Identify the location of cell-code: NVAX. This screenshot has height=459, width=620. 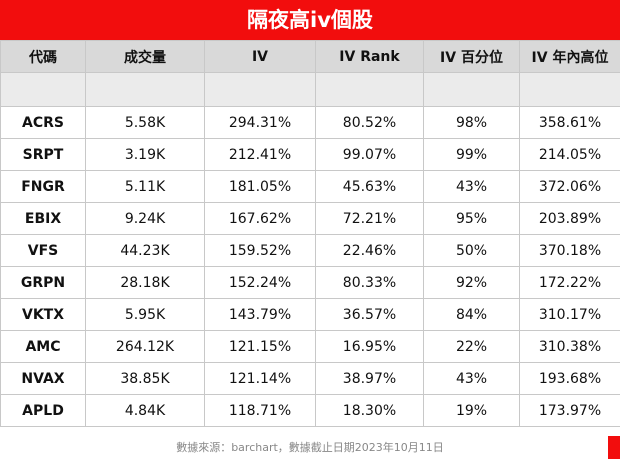
(43, 378).